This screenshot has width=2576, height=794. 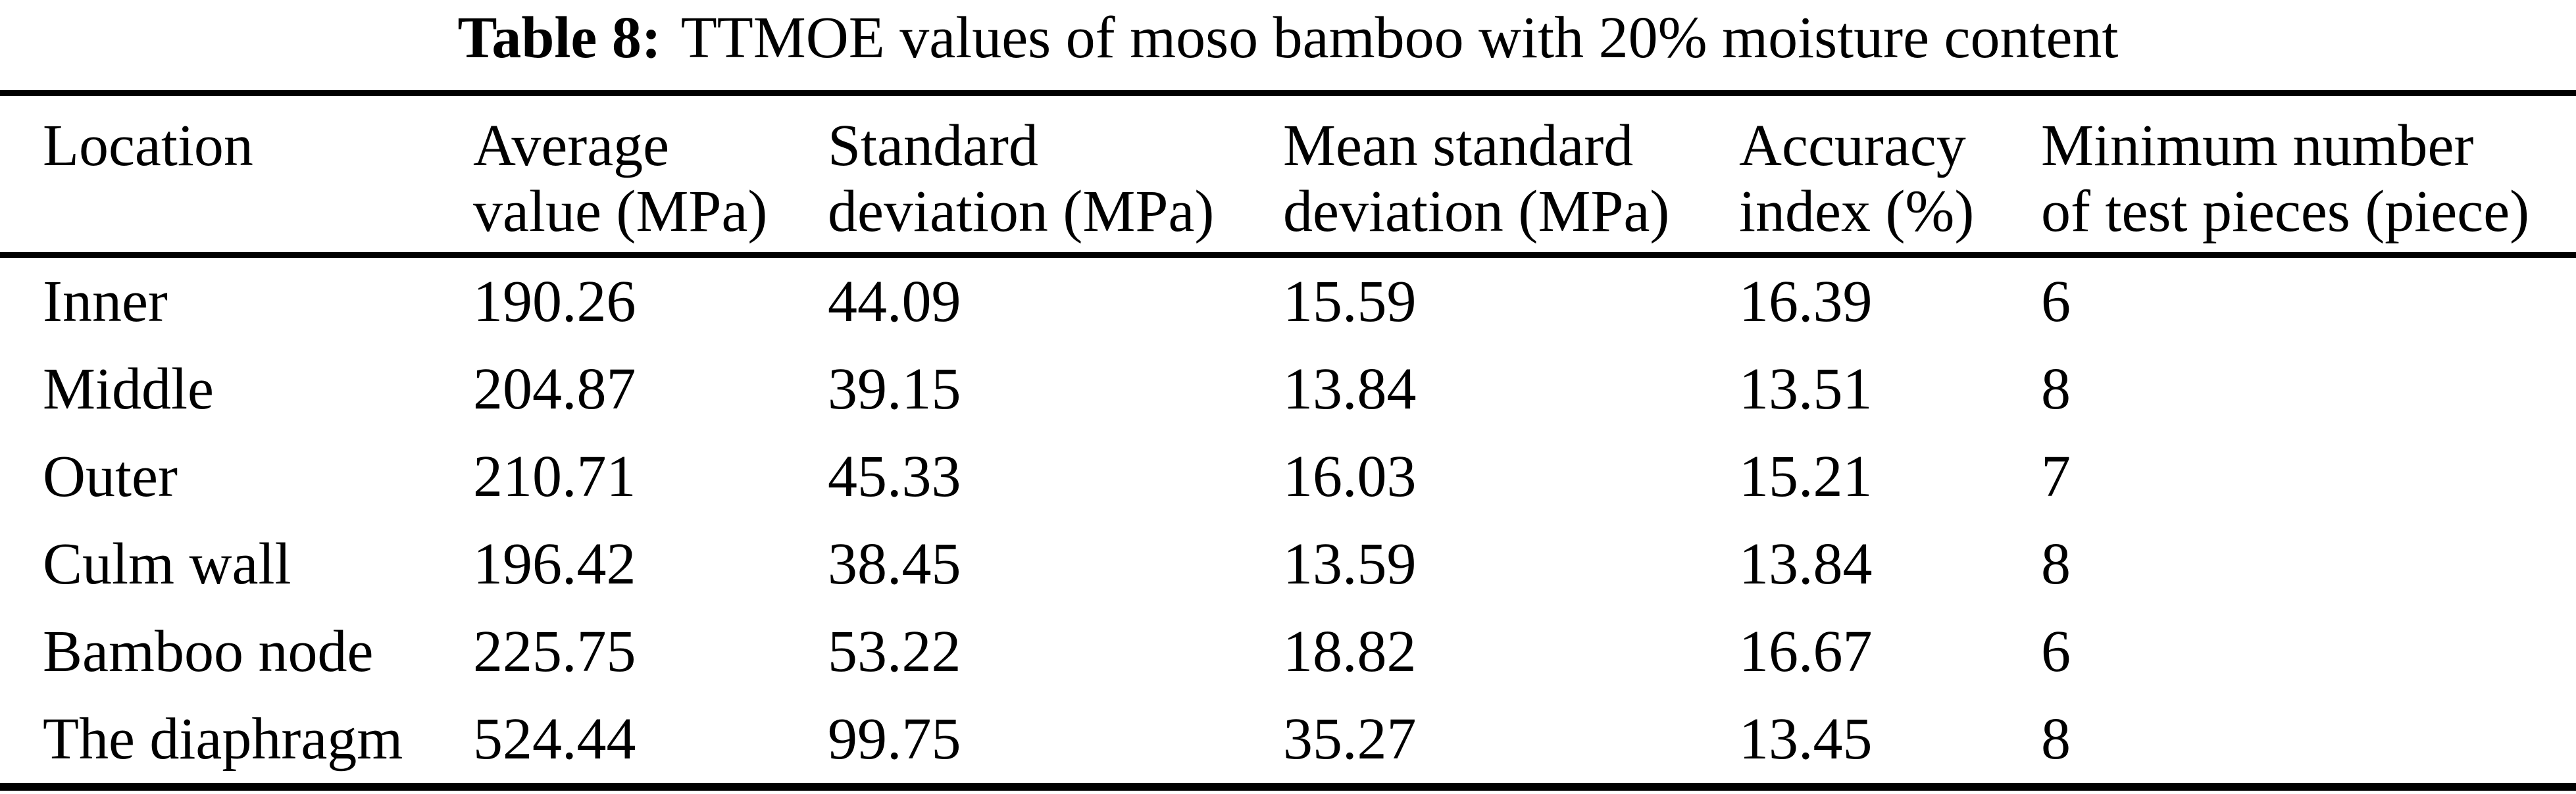 I want to click on cell-mean-standard-deviation: 13.59, so click(x=1350, y=565).